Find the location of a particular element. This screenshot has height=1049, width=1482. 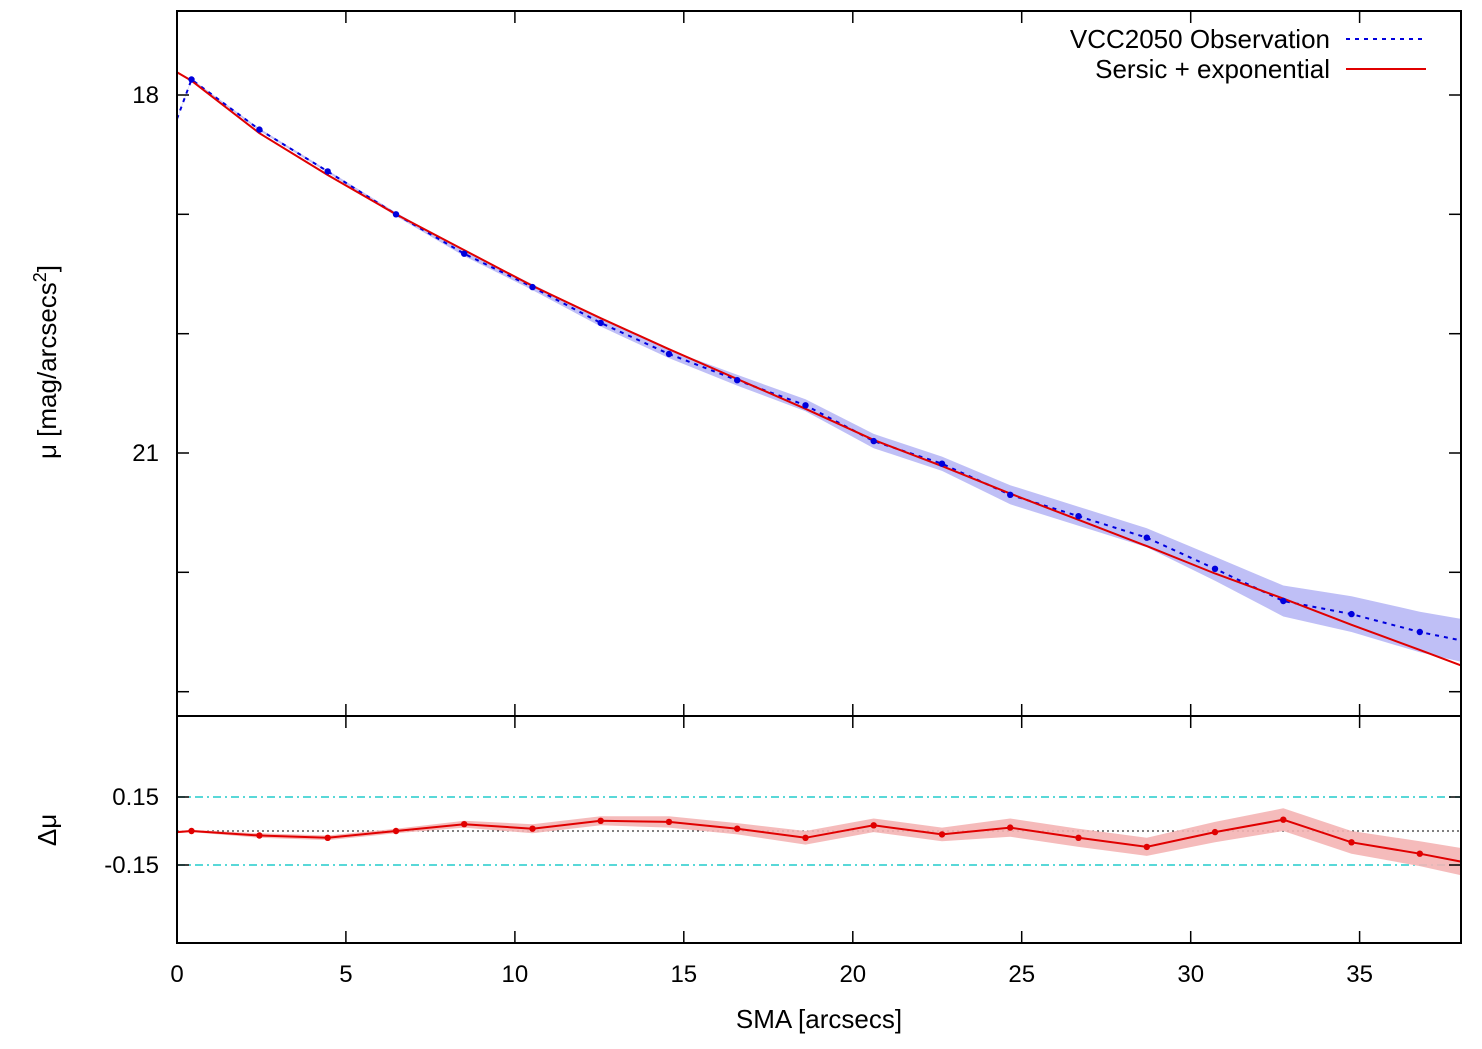

legend-label-model: Sersic + exponential is located at coordinates (1212, 69).